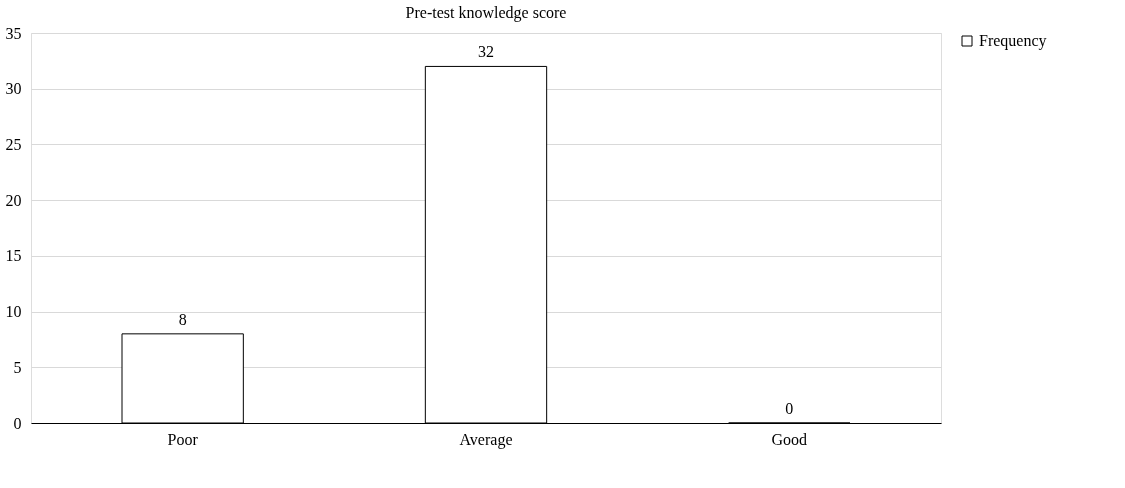 This screenshot has width=1125, height=488. Describe the element at coordinates (183, 439) in the screenshot. I see `x-tick-label: Poor` at that location.